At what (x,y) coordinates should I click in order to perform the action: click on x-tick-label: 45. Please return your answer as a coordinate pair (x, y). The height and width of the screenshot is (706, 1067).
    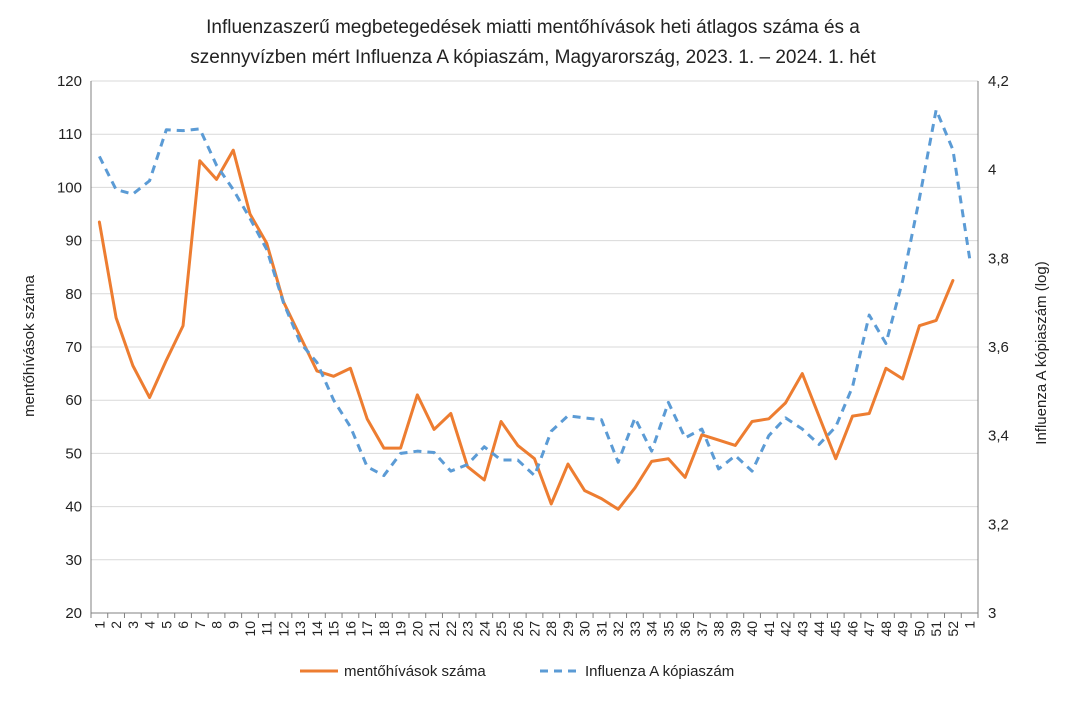
    Looking at the image, I should click on (836, 629).